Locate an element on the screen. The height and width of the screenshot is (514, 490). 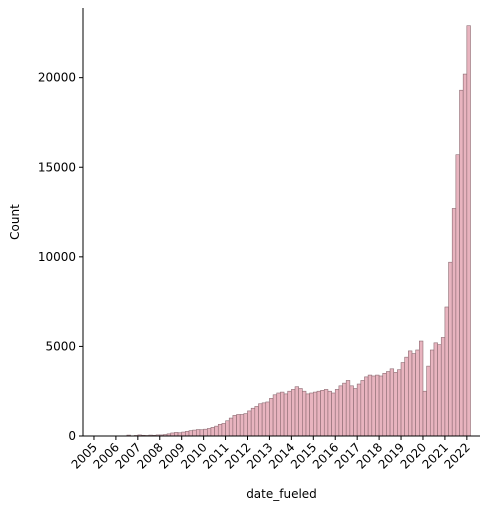
y-axis: 0 5000 10000 15000 20000 is located at coordinates (61, 225).